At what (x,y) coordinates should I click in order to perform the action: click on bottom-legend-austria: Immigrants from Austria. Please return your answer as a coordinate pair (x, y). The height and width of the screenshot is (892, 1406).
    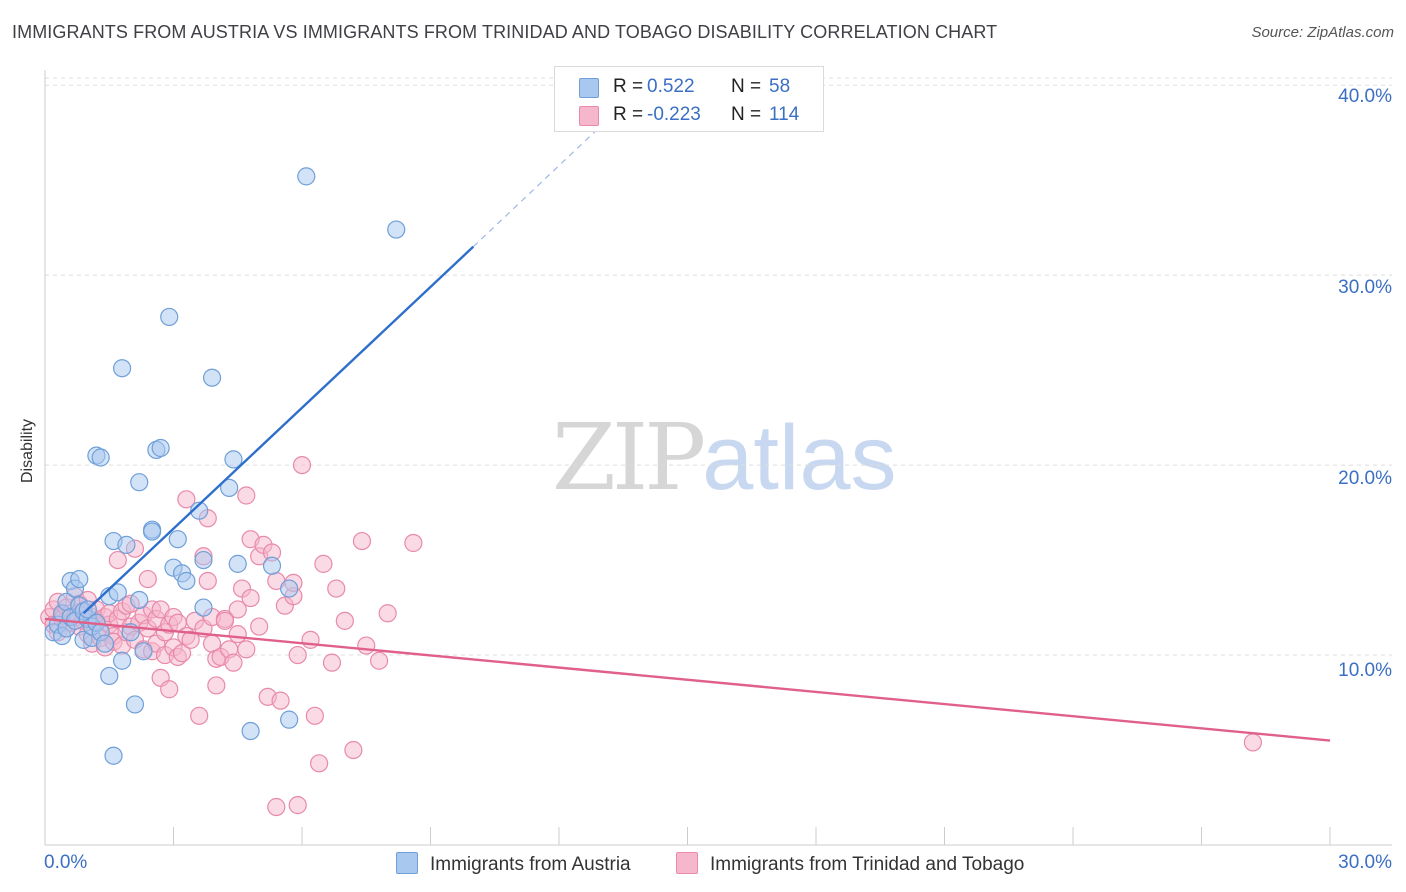
    Looking at the image, I should click on (513, 864).